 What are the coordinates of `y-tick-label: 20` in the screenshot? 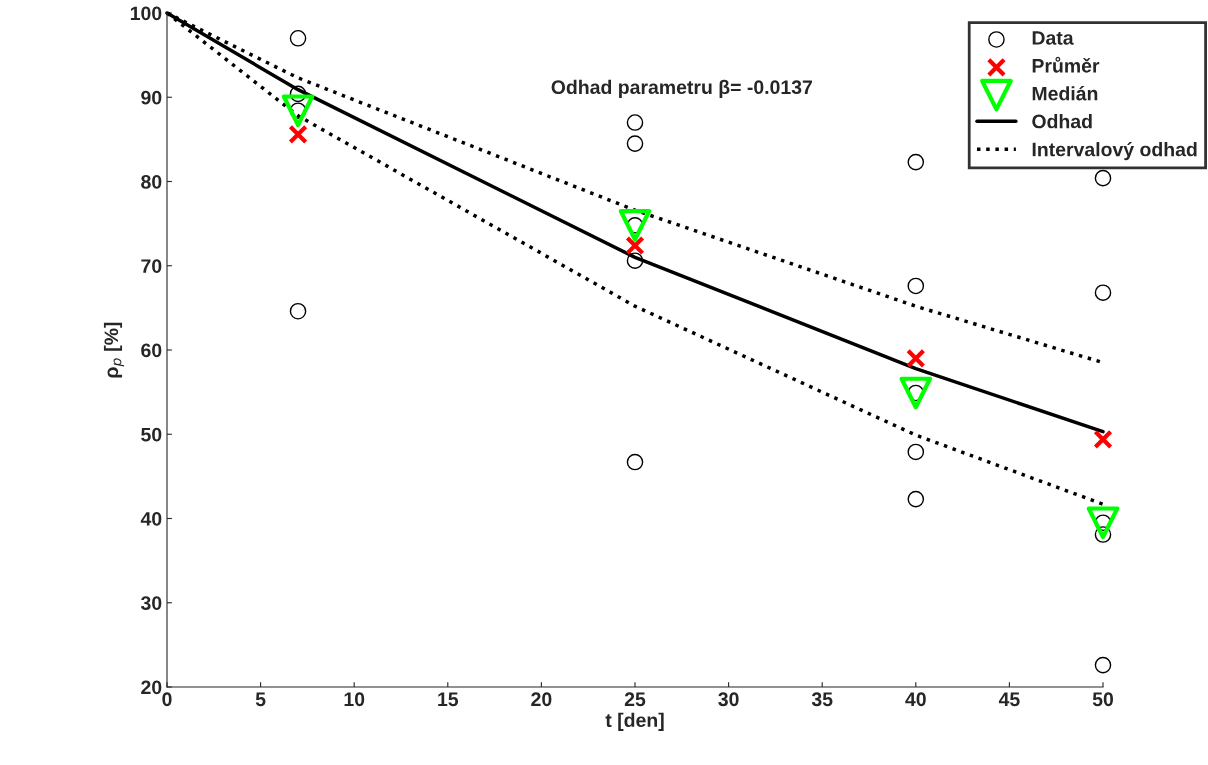 It's located at (151, 687).